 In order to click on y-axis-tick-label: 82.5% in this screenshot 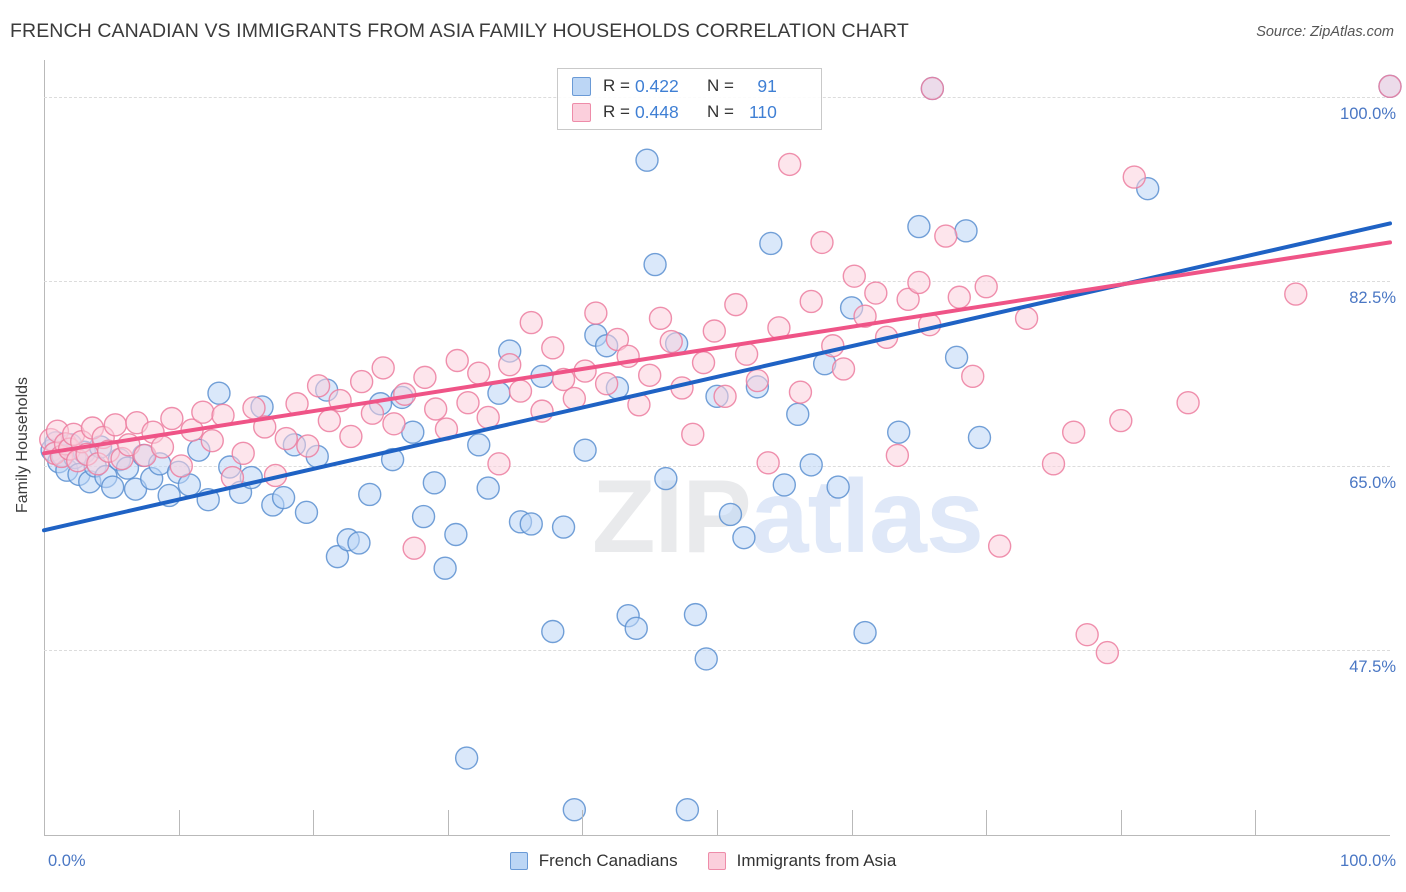, I will do `click(1372, 298)`.